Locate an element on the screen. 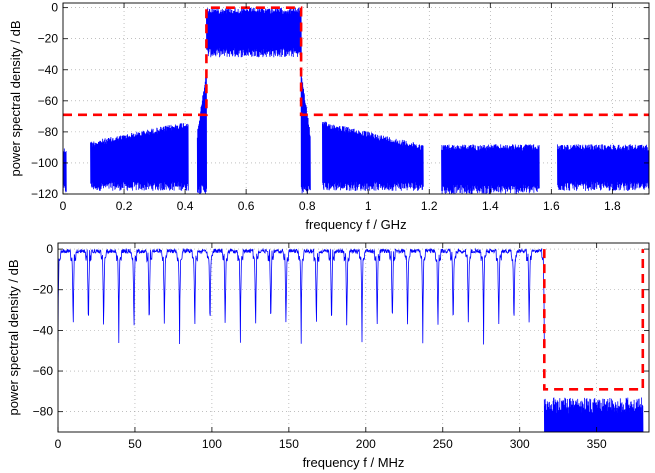  x-tick-label: 200 is located at coordinates (366, 444).